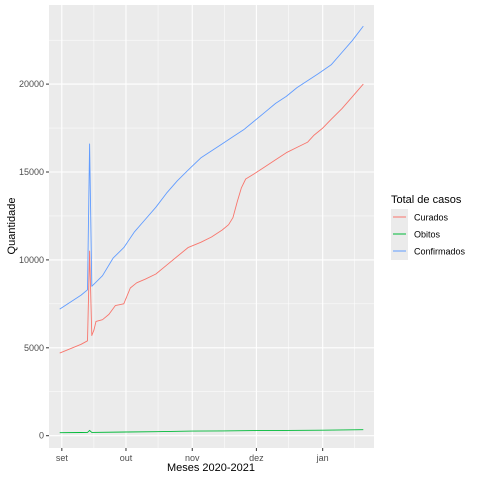  I want to click on y-tick-label: 0, so click(41, 436).